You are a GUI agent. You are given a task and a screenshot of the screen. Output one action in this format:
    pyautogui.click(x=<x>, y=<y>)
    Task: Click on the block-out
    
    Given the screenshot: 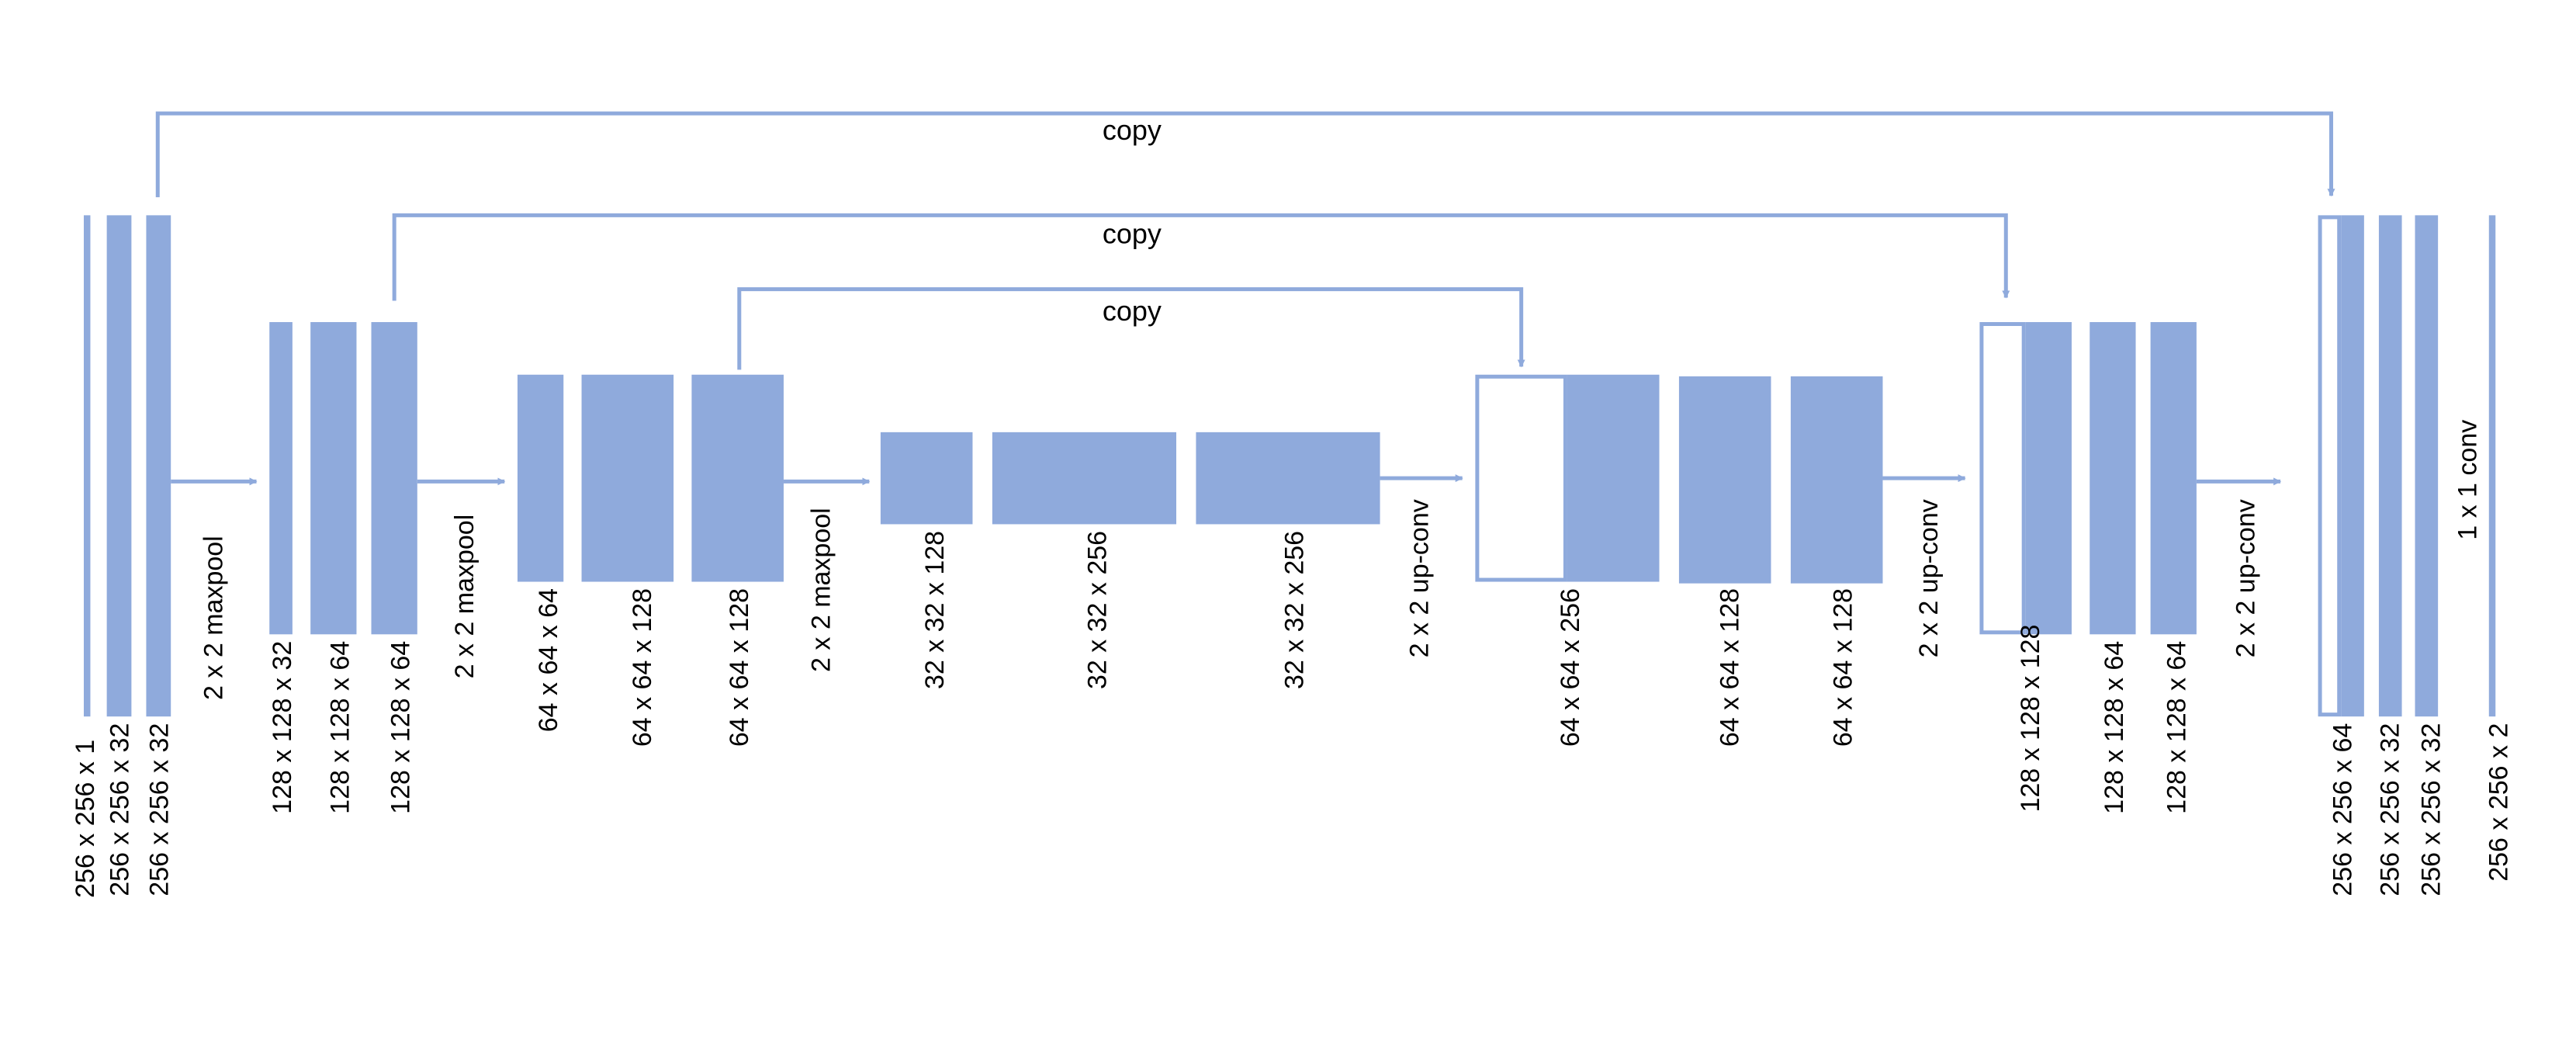 What is the action you would take?
    pyautogui.click(x=2492, y=466)
    